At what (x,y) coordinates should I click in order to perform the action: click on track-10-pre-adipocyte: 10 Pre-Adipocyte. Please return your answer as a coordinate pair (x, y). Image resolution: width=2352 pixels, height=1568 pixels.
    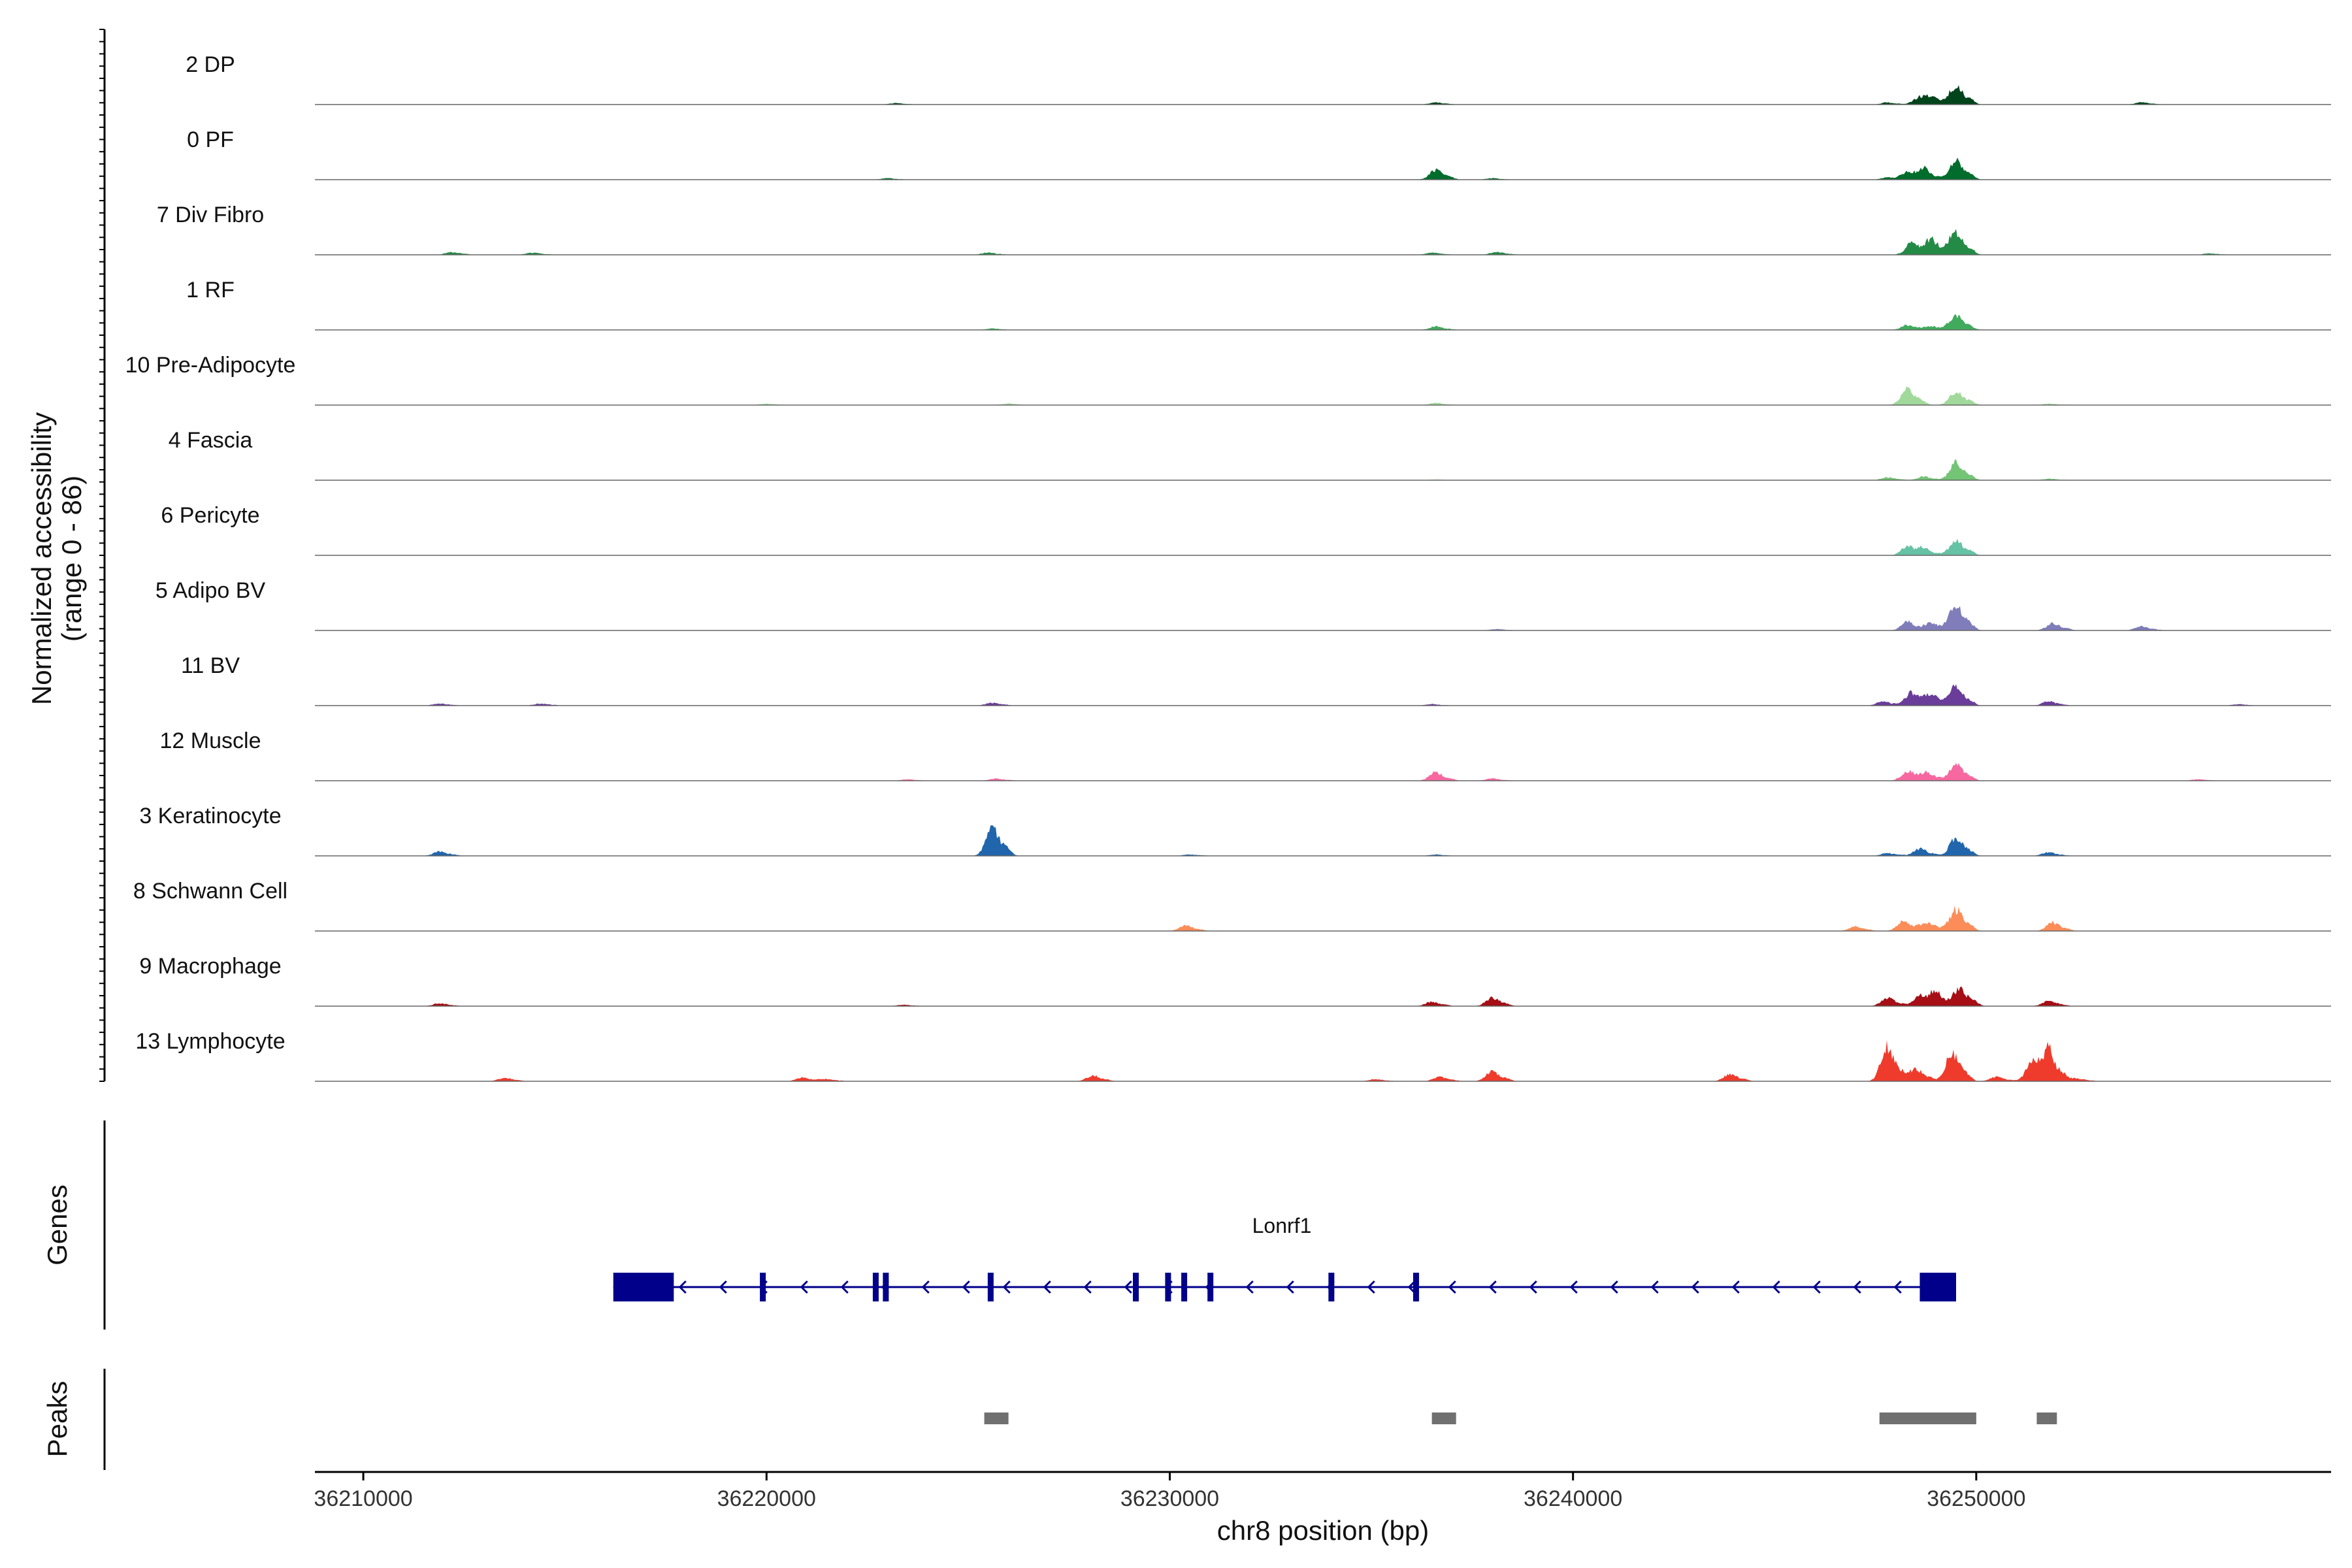
    Looking at the image, I should click on (1228, 379).